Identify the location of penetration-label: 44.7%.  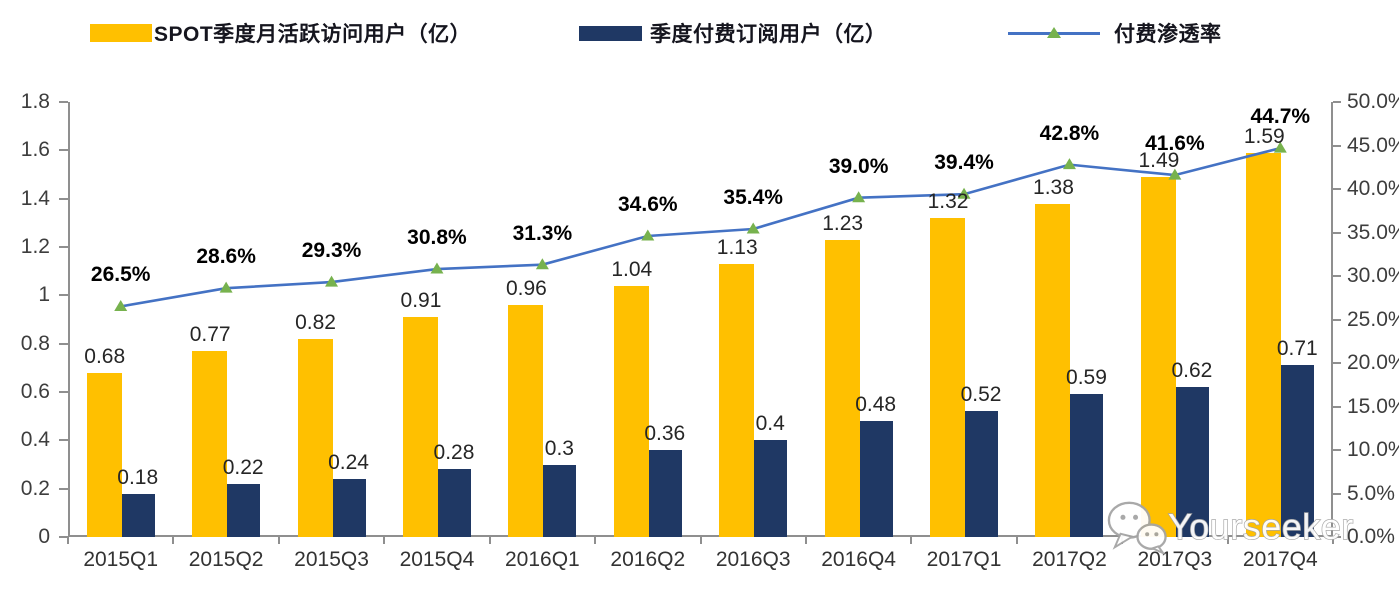
(1280, 117).